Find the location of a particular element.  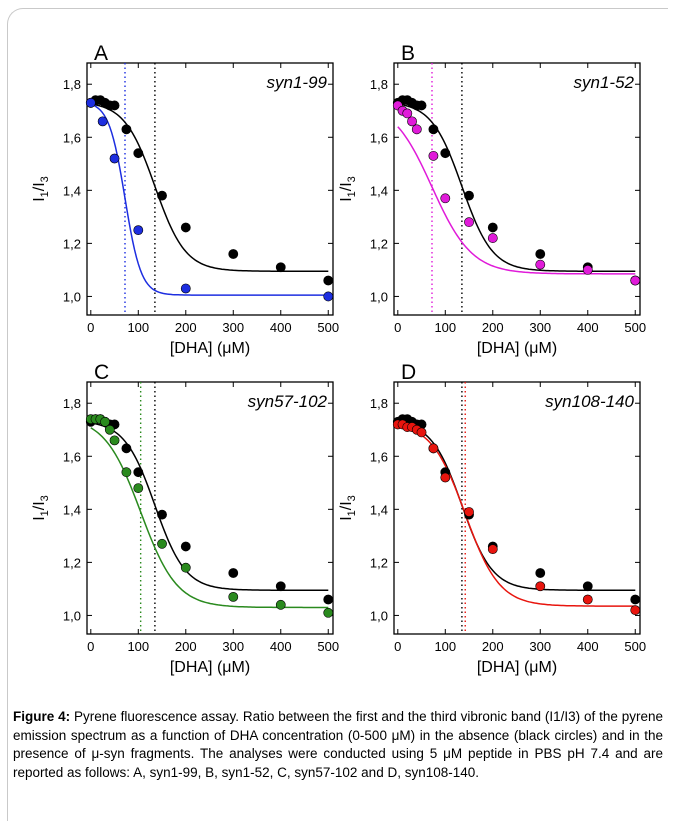

panel-letter: C is located at coordinates (101, 372).